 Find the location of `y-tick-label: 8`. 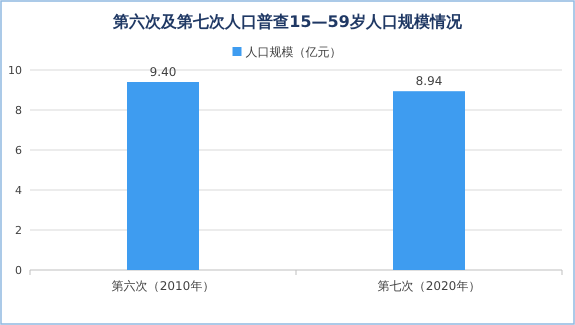

y-tick-label: 8 is located at coordinates (18, 110).